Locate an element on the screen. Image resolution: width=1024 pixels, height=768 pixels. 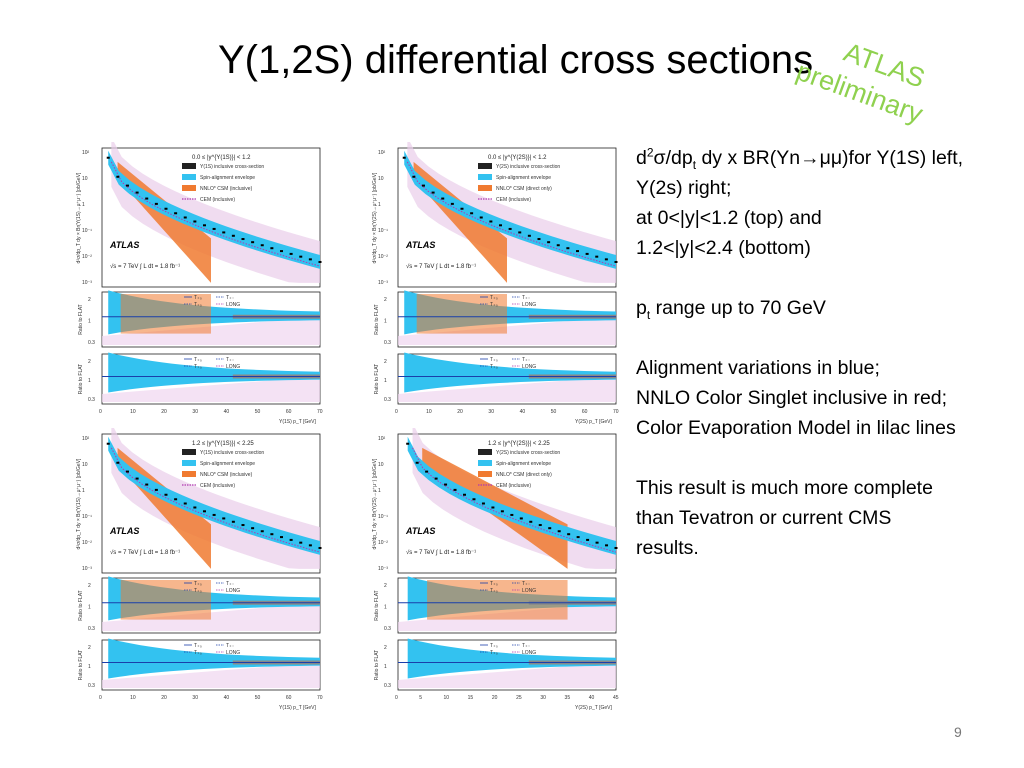
atlas-logo: ATLAS is located at coordinates (420, 245).